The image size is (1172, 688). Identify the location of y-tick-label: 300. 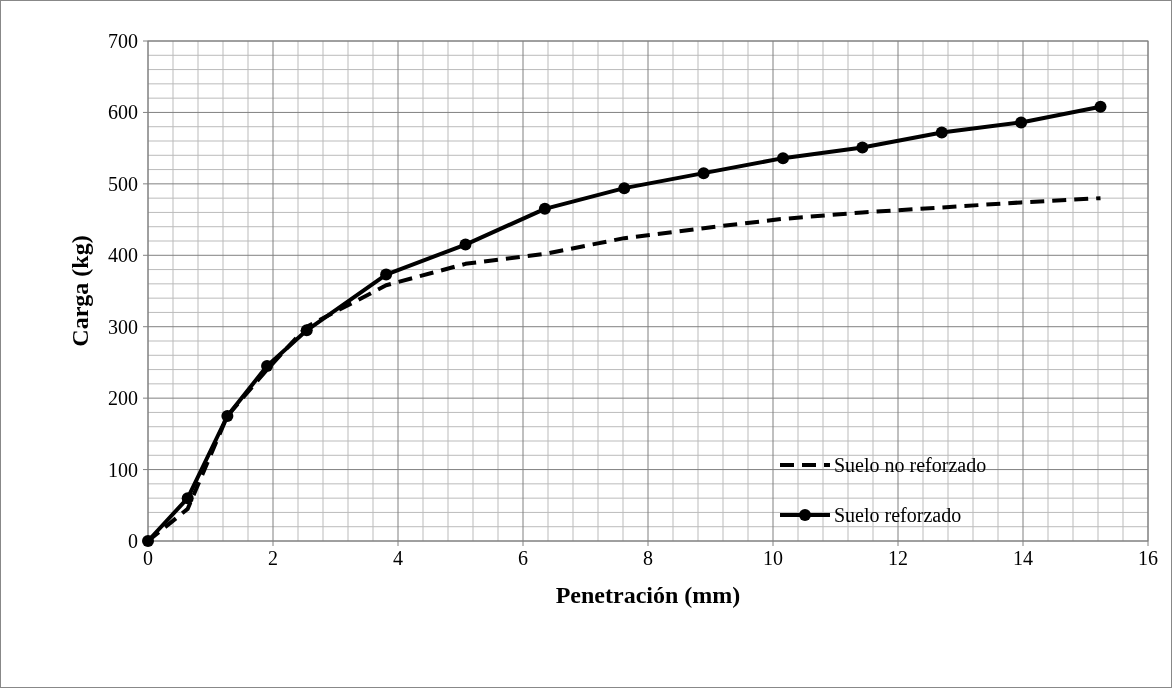
(123, 326).